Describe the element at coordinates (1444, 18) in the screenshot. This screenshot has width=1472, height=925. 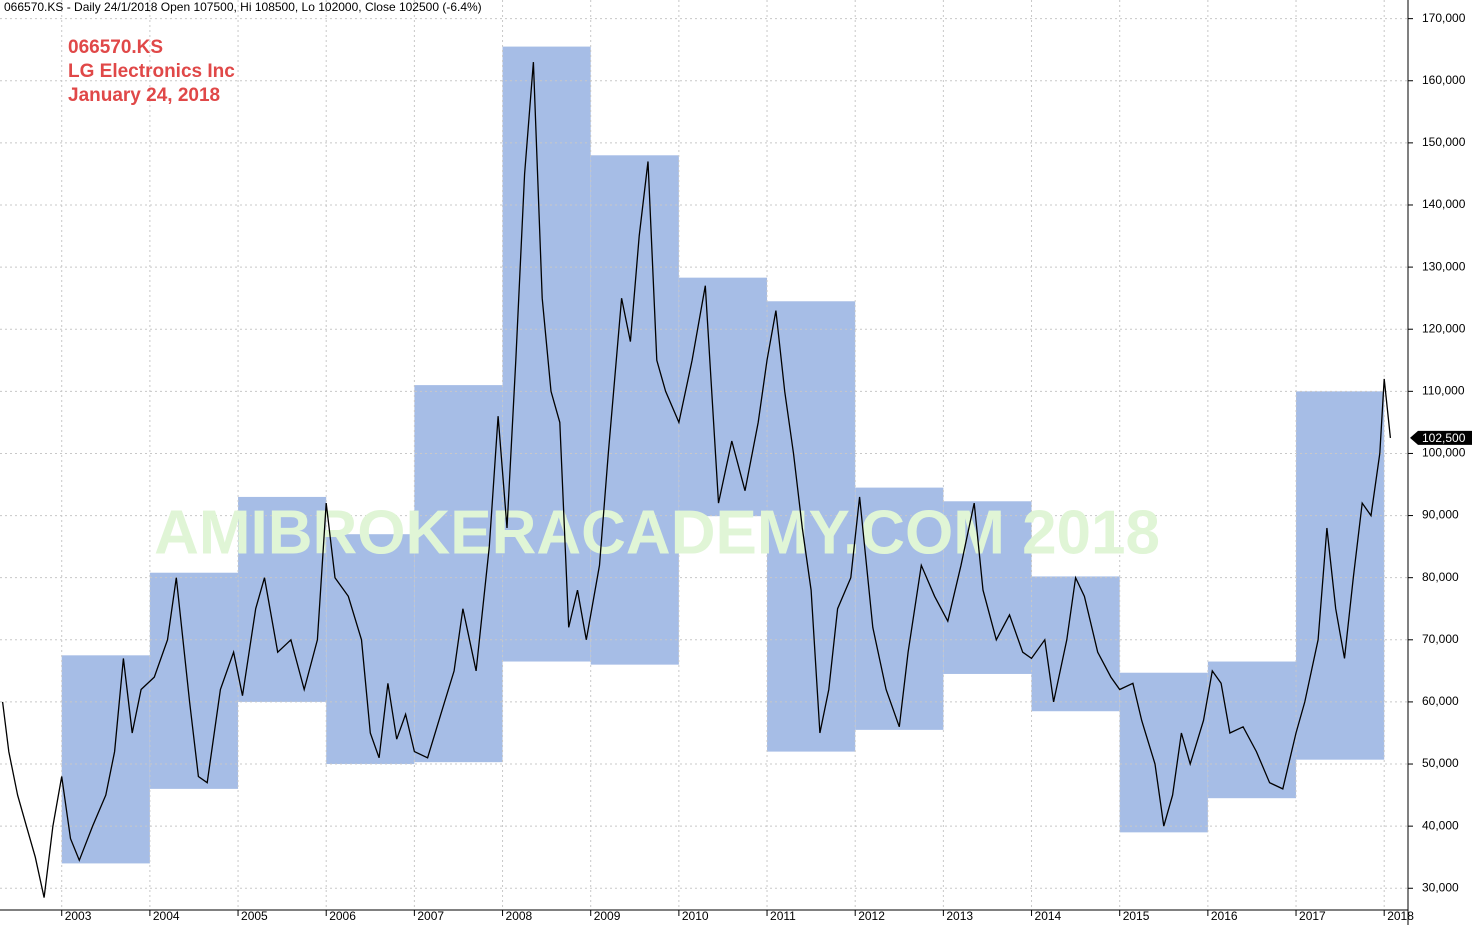
I see `y-tick-label: 170,000` at that location.